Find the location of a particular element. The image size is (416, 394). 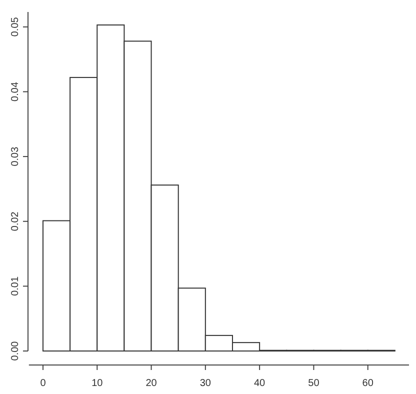

y-tick-label: 0.02 is located at coordinates (15, 221).